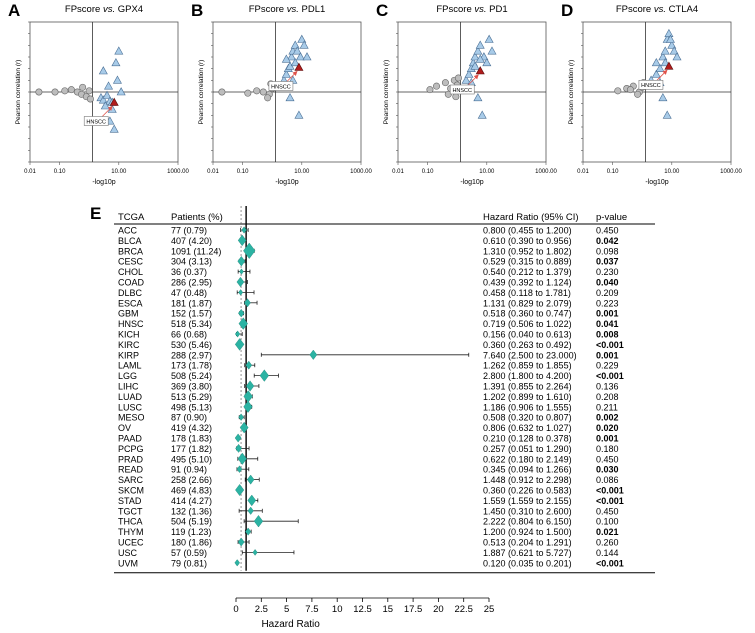 The image size is (755, 633). What do you see at coordinates (527, 449) in the screenshot?
I see `hazard-ratio-ci: 0.257 (0.051 to 1.290)` at bounding box center [527, 449].